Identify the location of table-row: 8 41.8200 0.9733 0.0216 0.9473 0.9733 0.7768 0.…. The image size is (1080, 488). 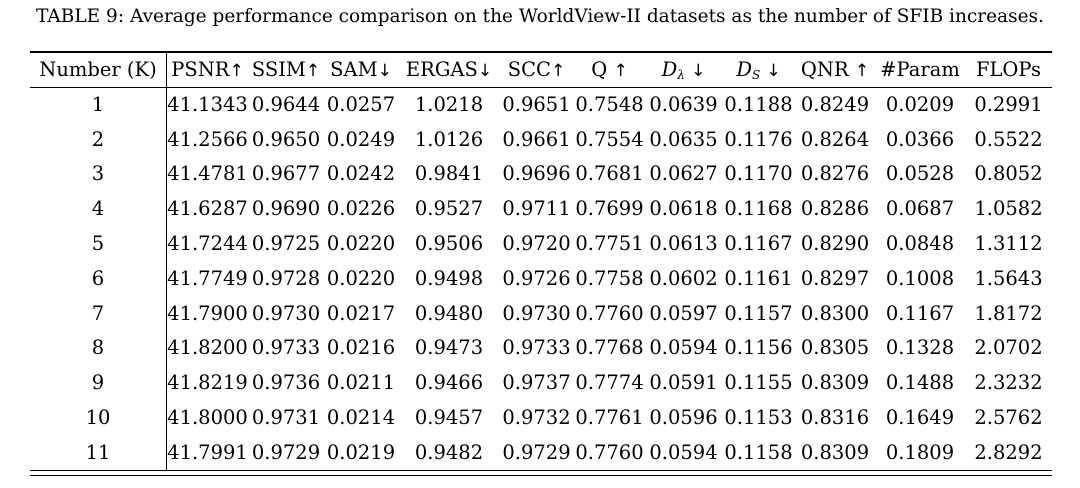
(541, 348).